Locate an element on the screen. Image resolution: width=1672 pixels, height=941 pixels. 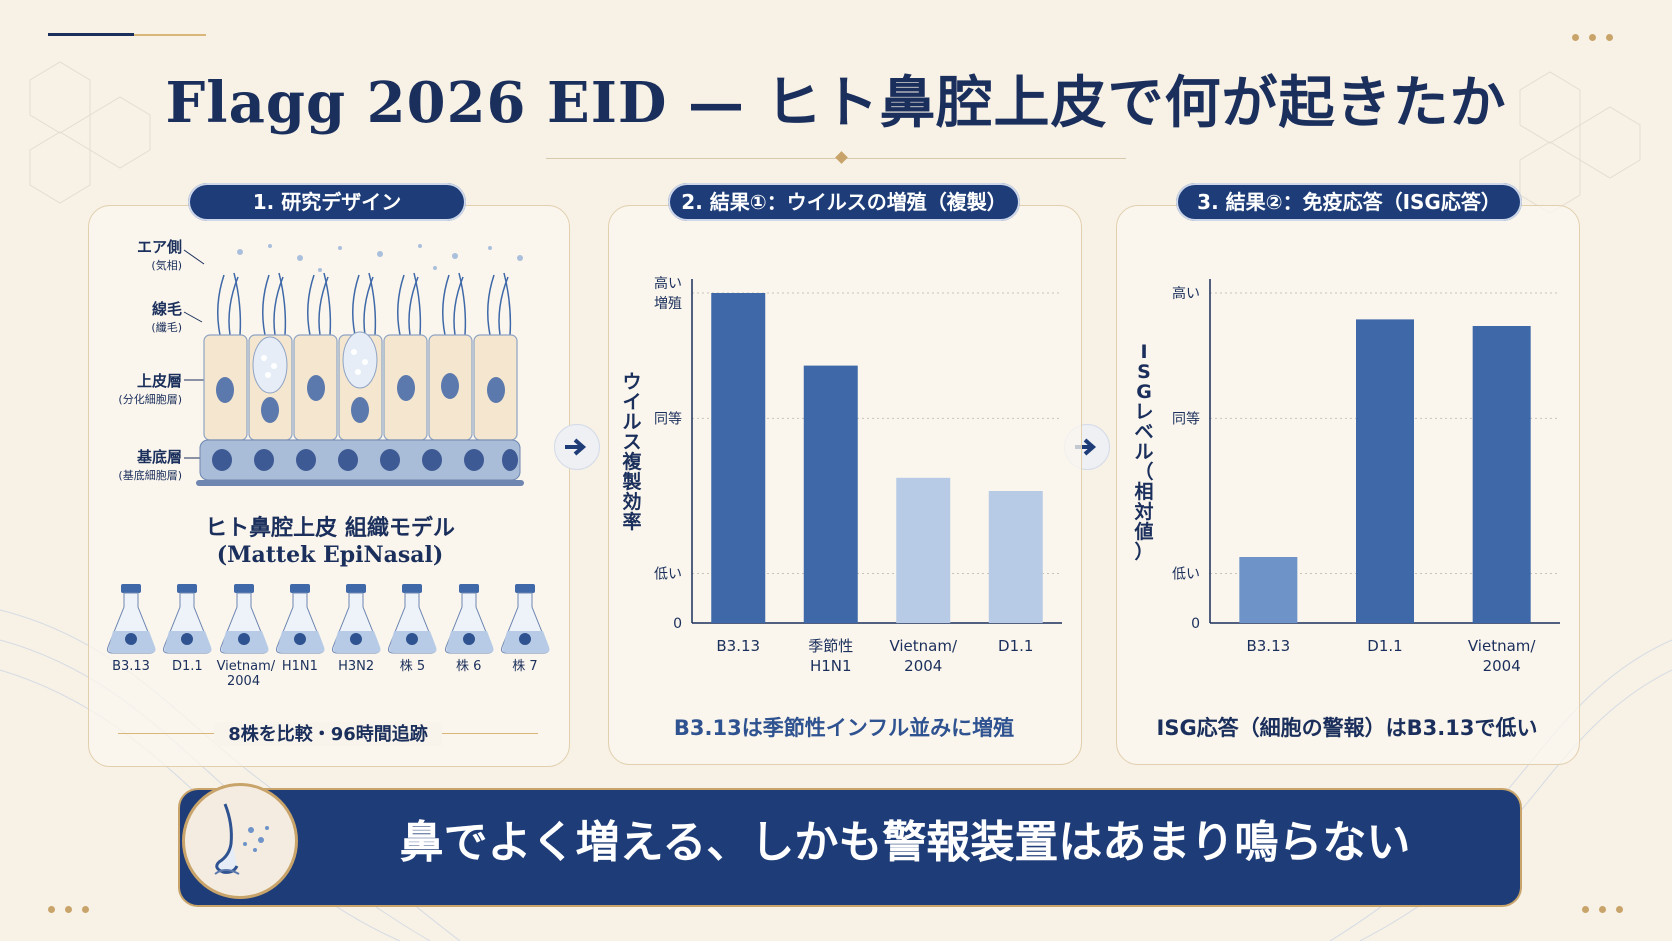
tissue-model-subtitle: (Mattek EpiNasal) is located at coordinates (330, 555).